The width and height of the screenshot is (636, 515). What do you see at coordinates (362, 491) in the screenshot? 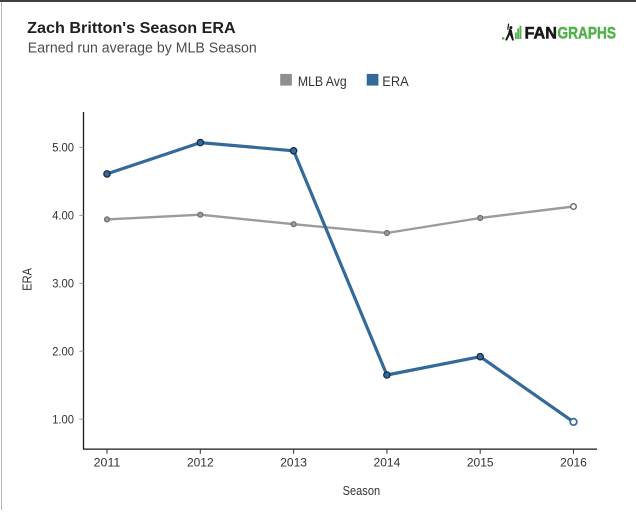
I see `svg-text: Season` at bounding box center [362, 491].